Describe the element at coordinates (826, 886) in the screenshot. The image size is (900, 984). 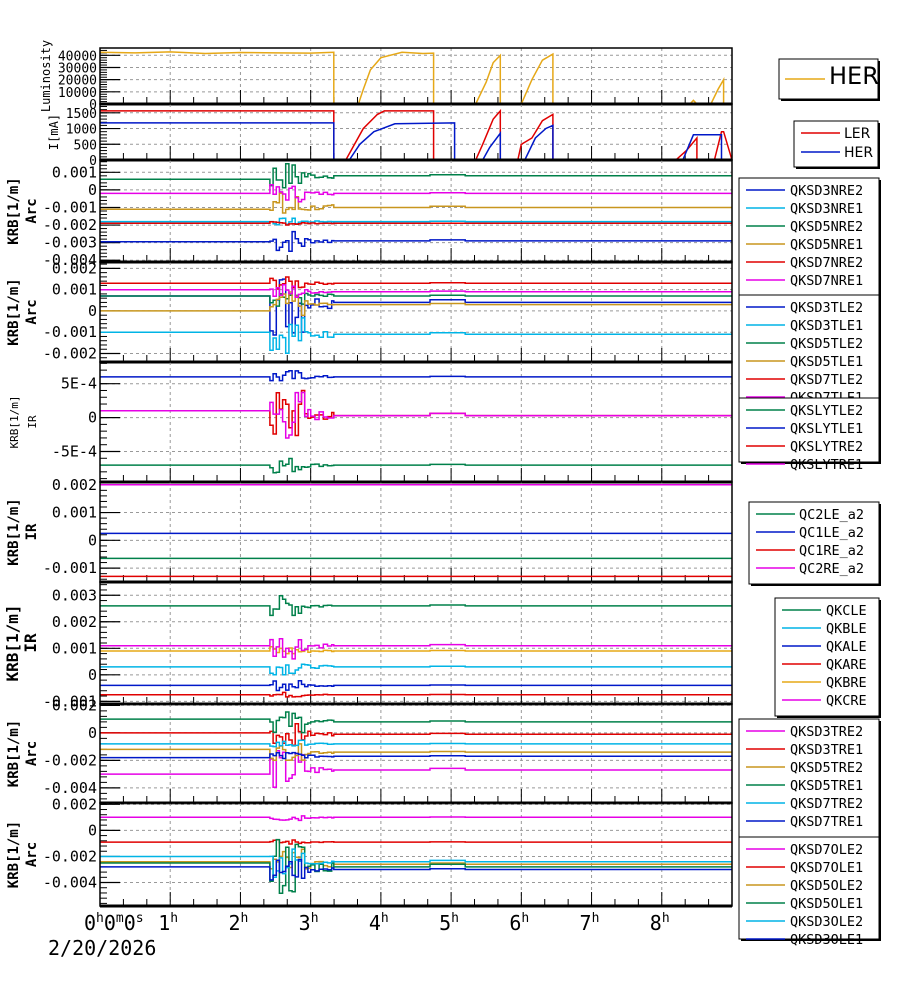
I see `legend-entry-label: QKSD5OLE2` at that location.